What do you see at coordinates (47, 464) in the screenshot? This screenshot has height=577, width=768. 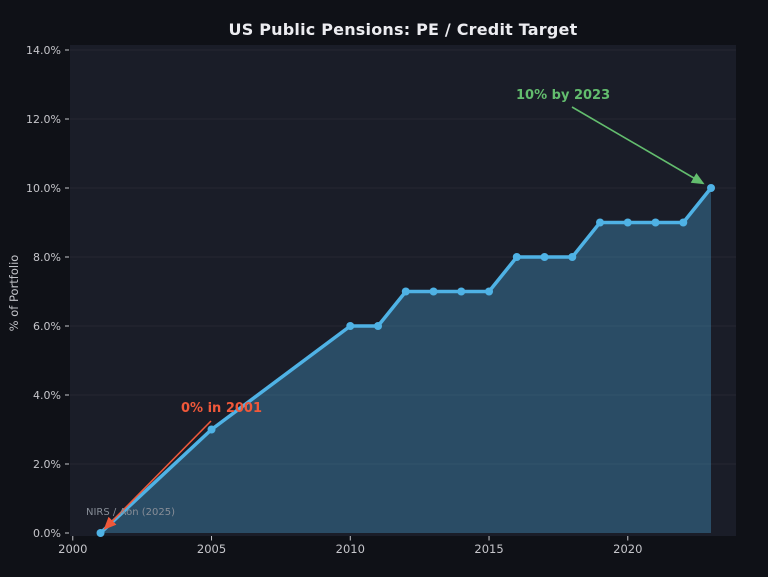 I see `y-tick-label: 2.0%` at bounding box center [47, 464].